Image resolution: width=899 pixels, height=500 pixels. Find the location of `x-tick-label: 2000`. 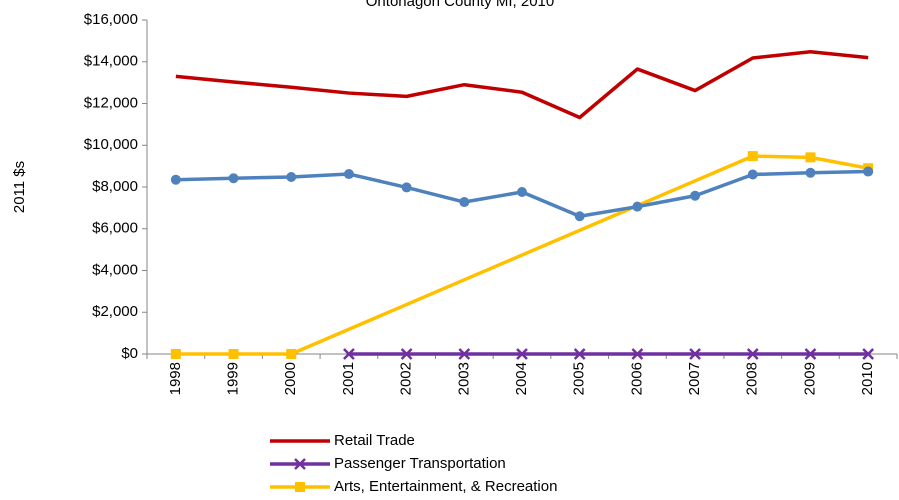

x-tick-label: 2000 is located at coordinates (290, 378).